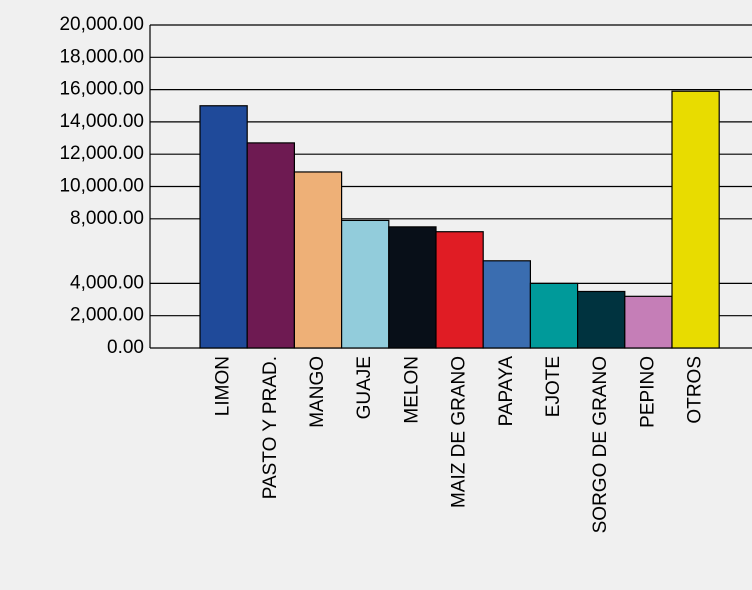 The image size is (752, 590). What do you see at coordinates (223, 386) in the screenshot?
I see `x-tick-label: LIMON` at bounding box center [223, 386].